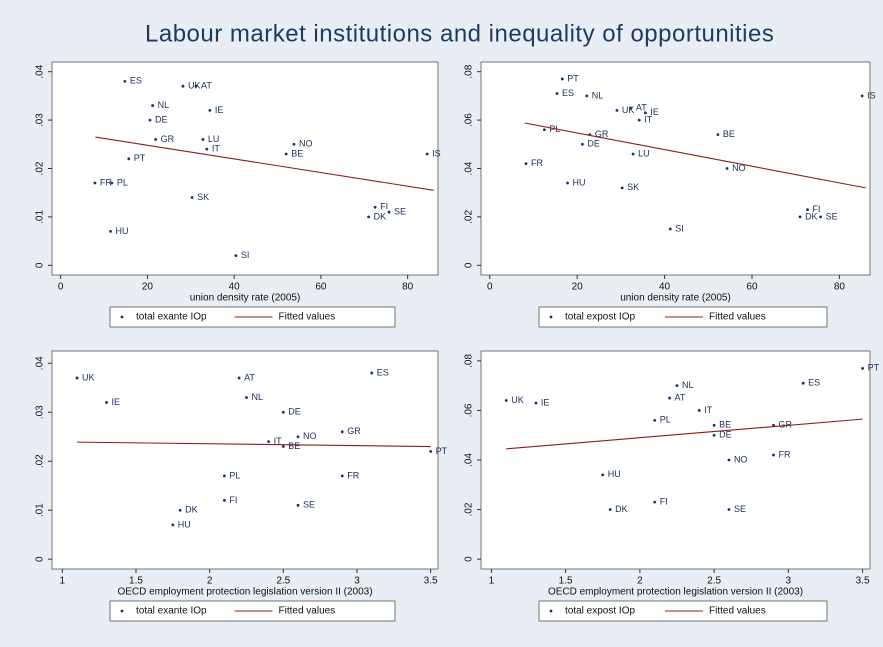 The width and height of the screenshot is (883, 647). What do you see at coordinates (310, 436) in the screenshot?
I see `point-label: NO` at bounding box center [310, 436].